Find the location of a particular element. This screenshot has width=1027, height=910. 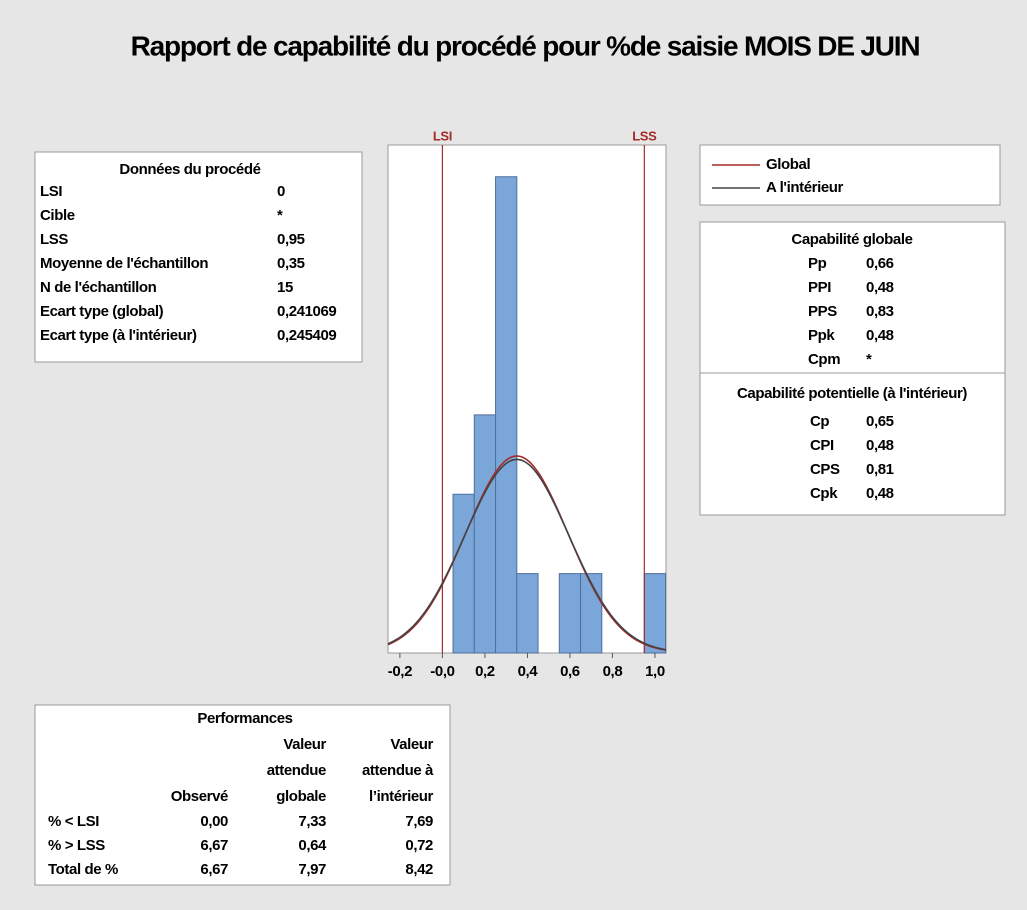

row-label: Cpm is located at coordinates (824, 359).